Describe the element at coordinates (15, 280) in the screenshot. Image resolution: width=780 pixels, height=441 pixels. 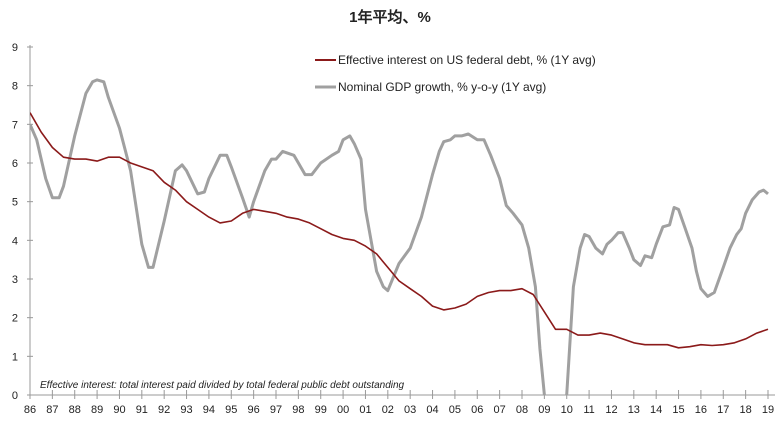
I see `y-tick-label: 3` at that location.